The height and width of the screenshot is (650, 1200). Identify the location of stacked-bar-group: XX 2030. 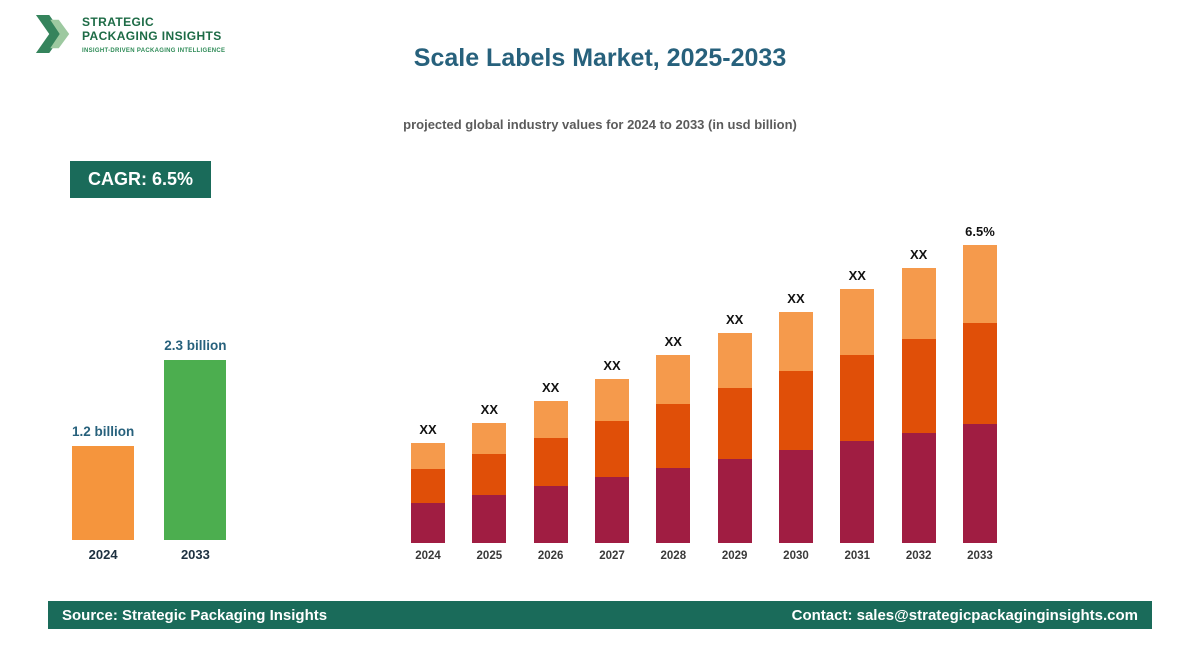
(796, 426).